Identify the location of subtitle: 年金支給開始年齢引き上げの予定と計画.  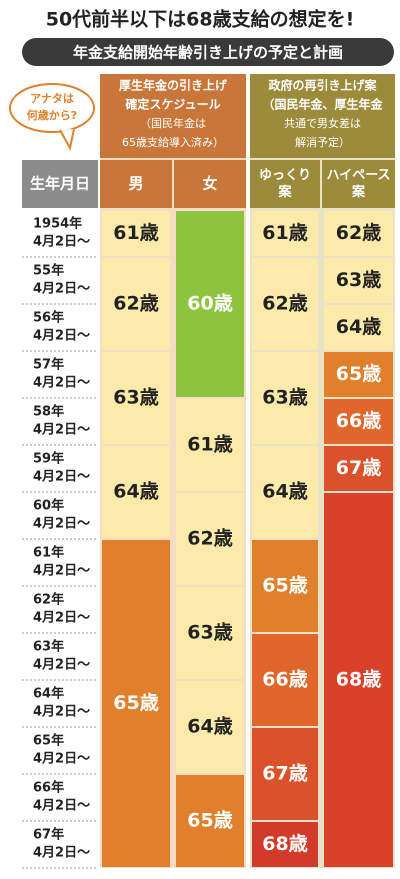
(208, 53).